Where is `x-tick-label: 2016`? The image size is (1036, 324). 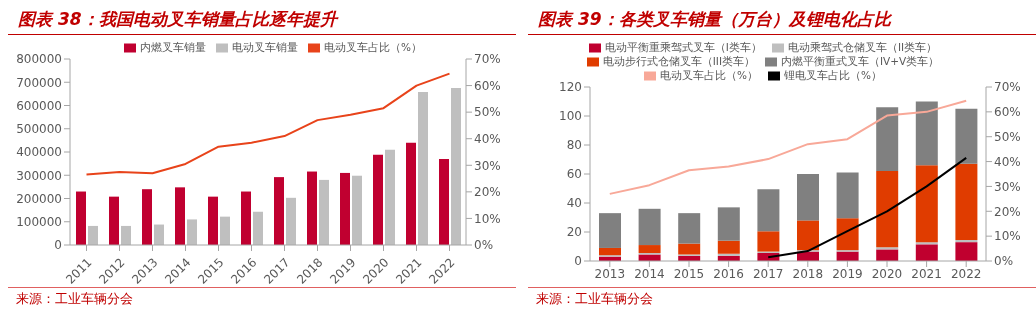 x-tick-label: 2016 is located at coordinates (728, 273).